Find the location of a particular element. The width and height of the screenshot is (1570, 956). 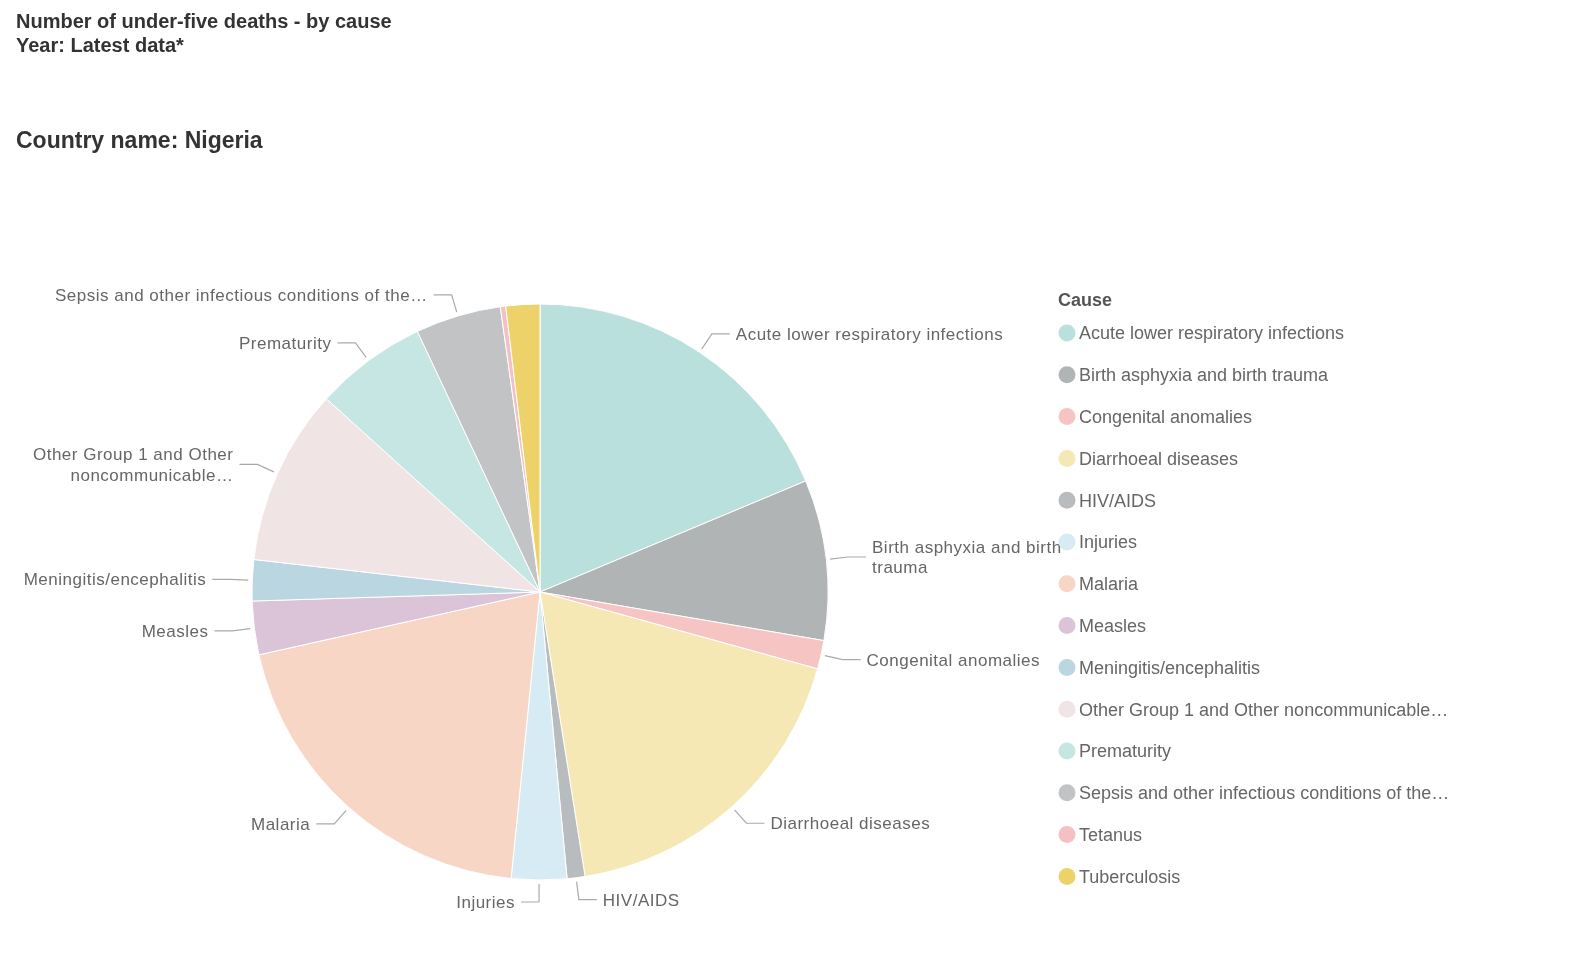

slice-label: Congenital anomalies is located at coordinates (953, 660).